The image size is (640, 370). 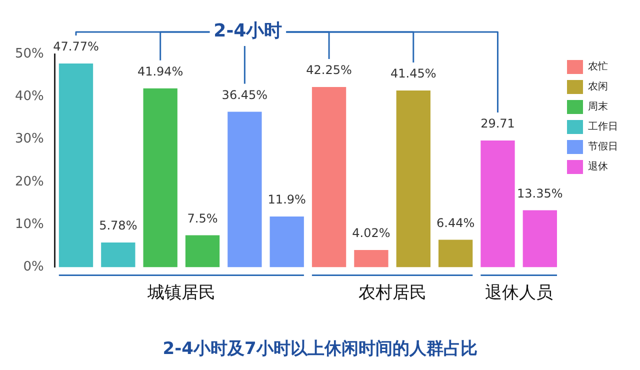 I want to click on y-tick-label: 40%, so click(x=29, y=96).